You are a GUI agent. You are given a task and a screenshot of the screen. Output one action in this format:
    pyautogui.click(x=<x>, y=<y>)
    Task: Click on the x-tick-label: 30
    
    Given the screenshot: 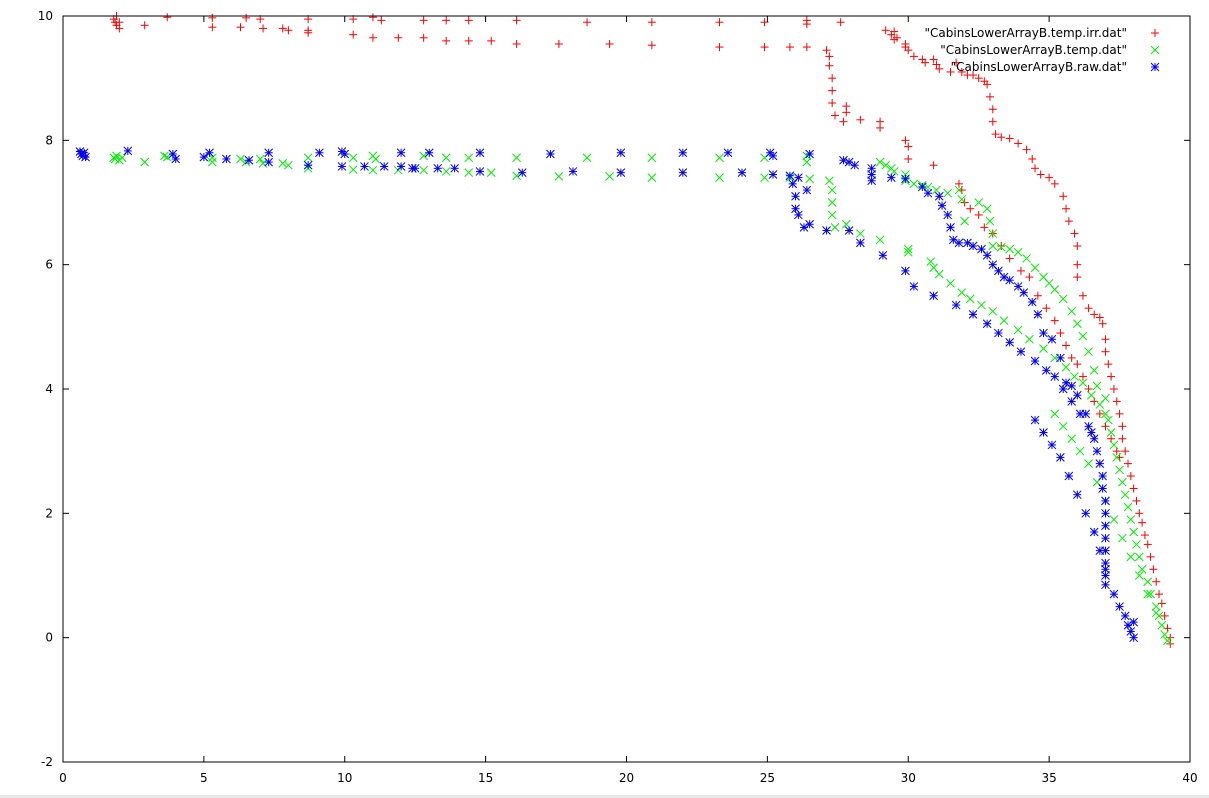 What is the action you would take?
    pyautogui.click(x=908, y=778)
    